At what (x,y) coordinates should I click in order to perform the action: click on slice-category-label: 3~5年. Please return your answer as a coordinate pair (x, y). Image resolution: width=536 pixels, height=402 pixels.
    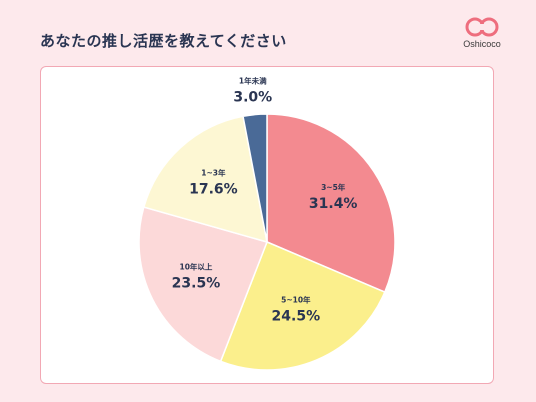
    Looking at the image, I should click on (333, 187).